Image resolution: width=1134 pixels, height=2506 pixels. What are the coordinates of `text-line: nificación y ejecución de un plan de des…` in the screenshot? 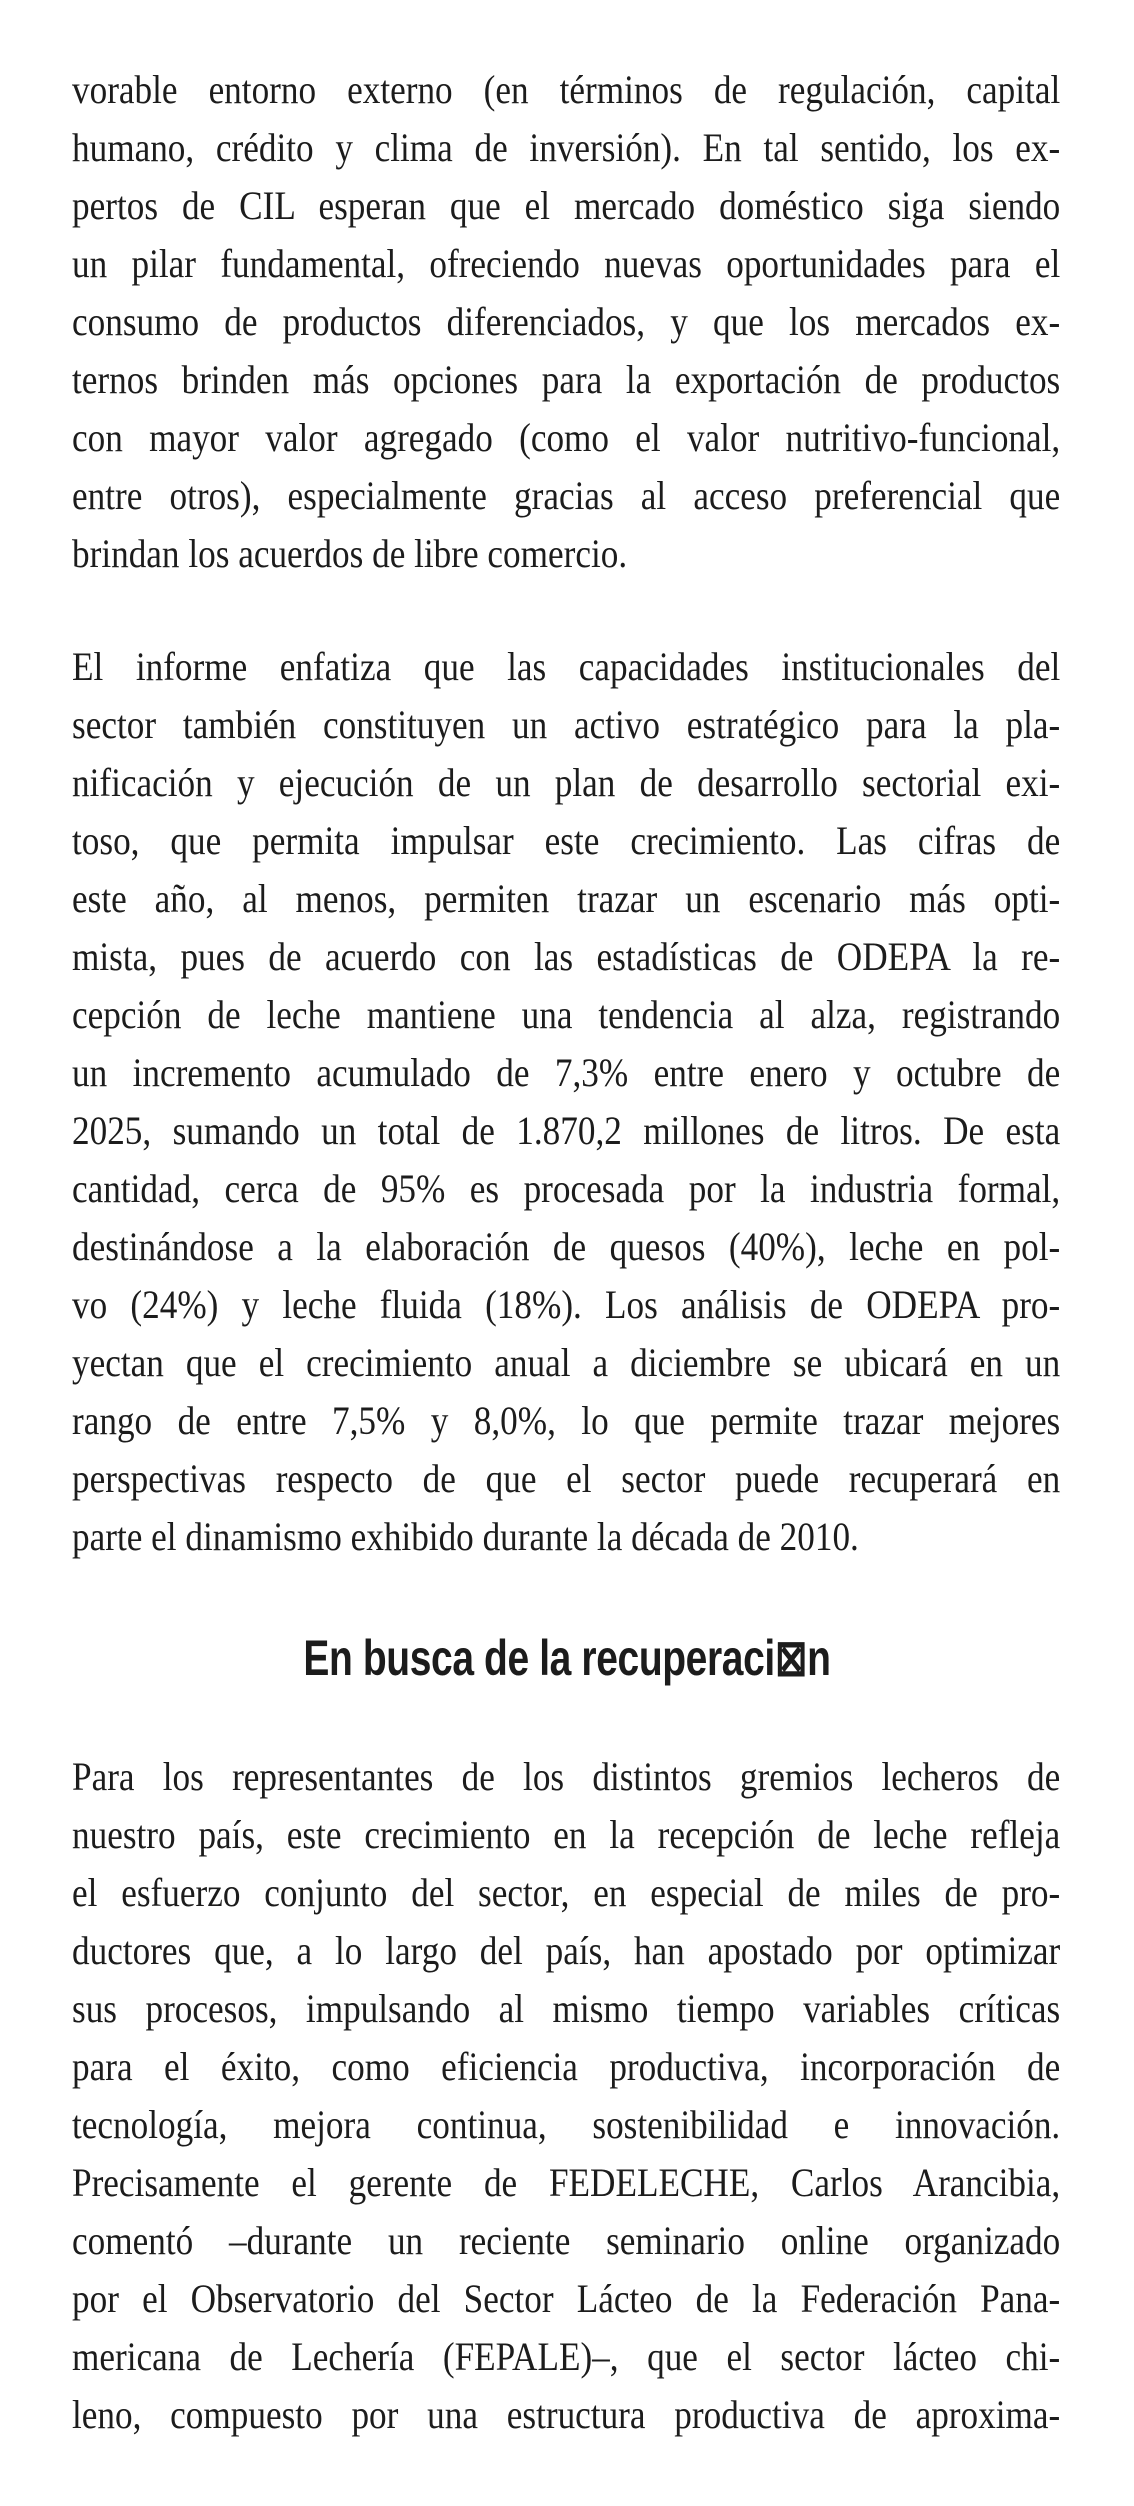 It's located at (566, 782).